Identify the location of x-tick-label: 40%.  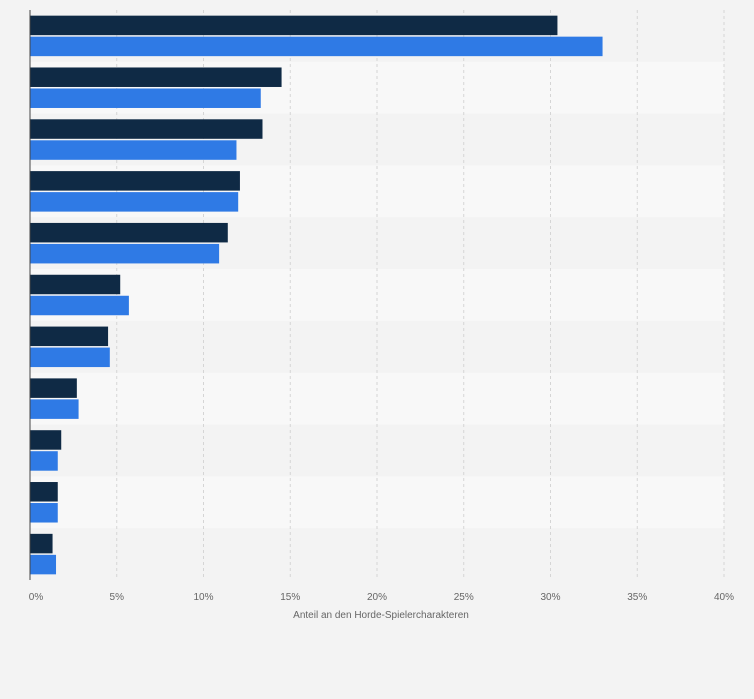
(724, 597).